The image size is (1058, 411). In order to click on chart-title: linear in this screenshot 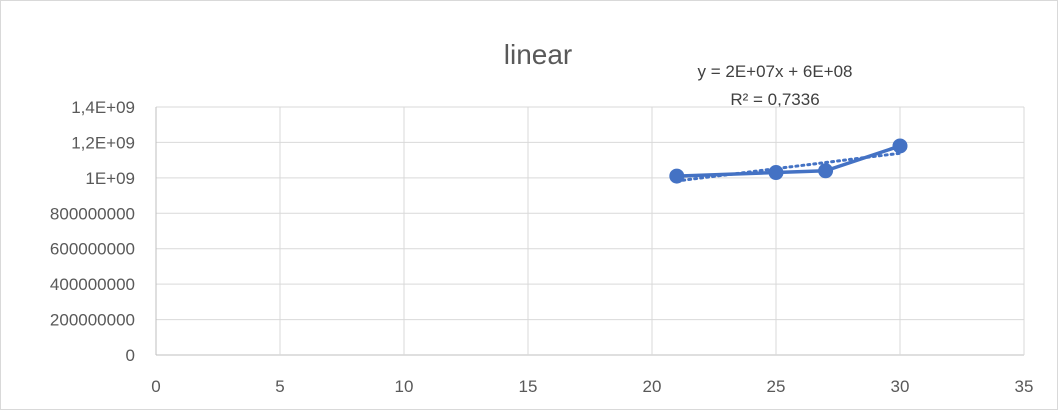, I will do `click(538, 54)`.